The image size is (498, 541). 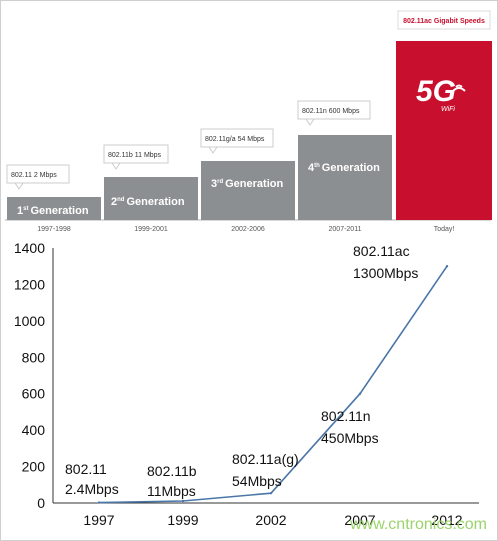 I want to click on generation-3-callout-pointer, so click(x=213, y=150).